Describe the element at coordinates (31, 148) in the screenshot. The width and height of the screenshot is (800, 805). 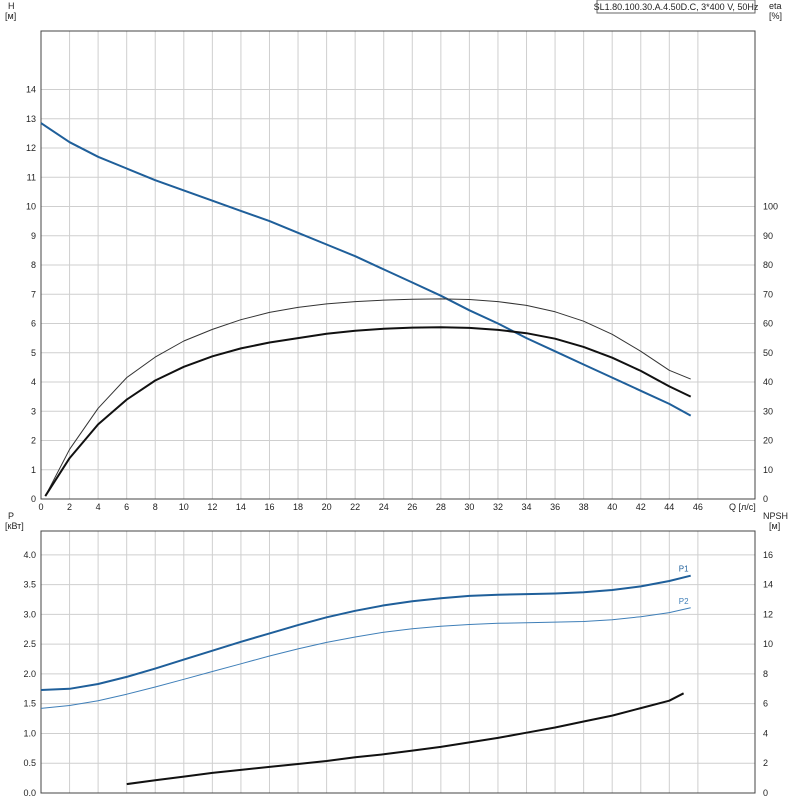
I see `y-left-tick-label: 12` at that location.